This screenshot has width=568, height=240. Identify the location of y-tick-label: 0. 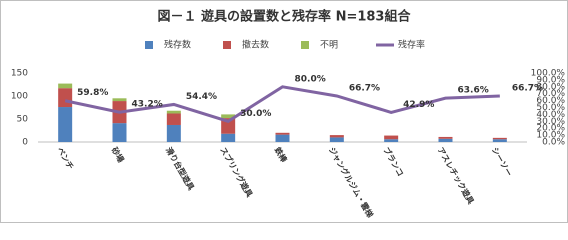
(25, 143).